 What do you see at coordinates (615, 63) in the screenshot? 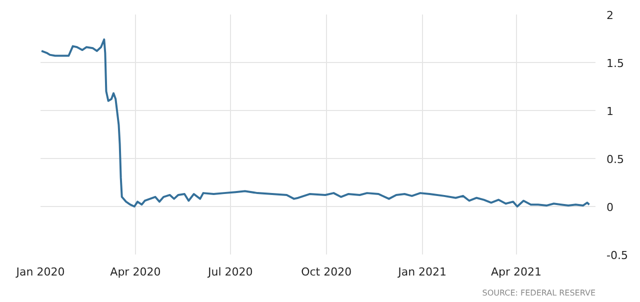
I see `y-tick-label: 1.5` at bounding box center [615, 63].